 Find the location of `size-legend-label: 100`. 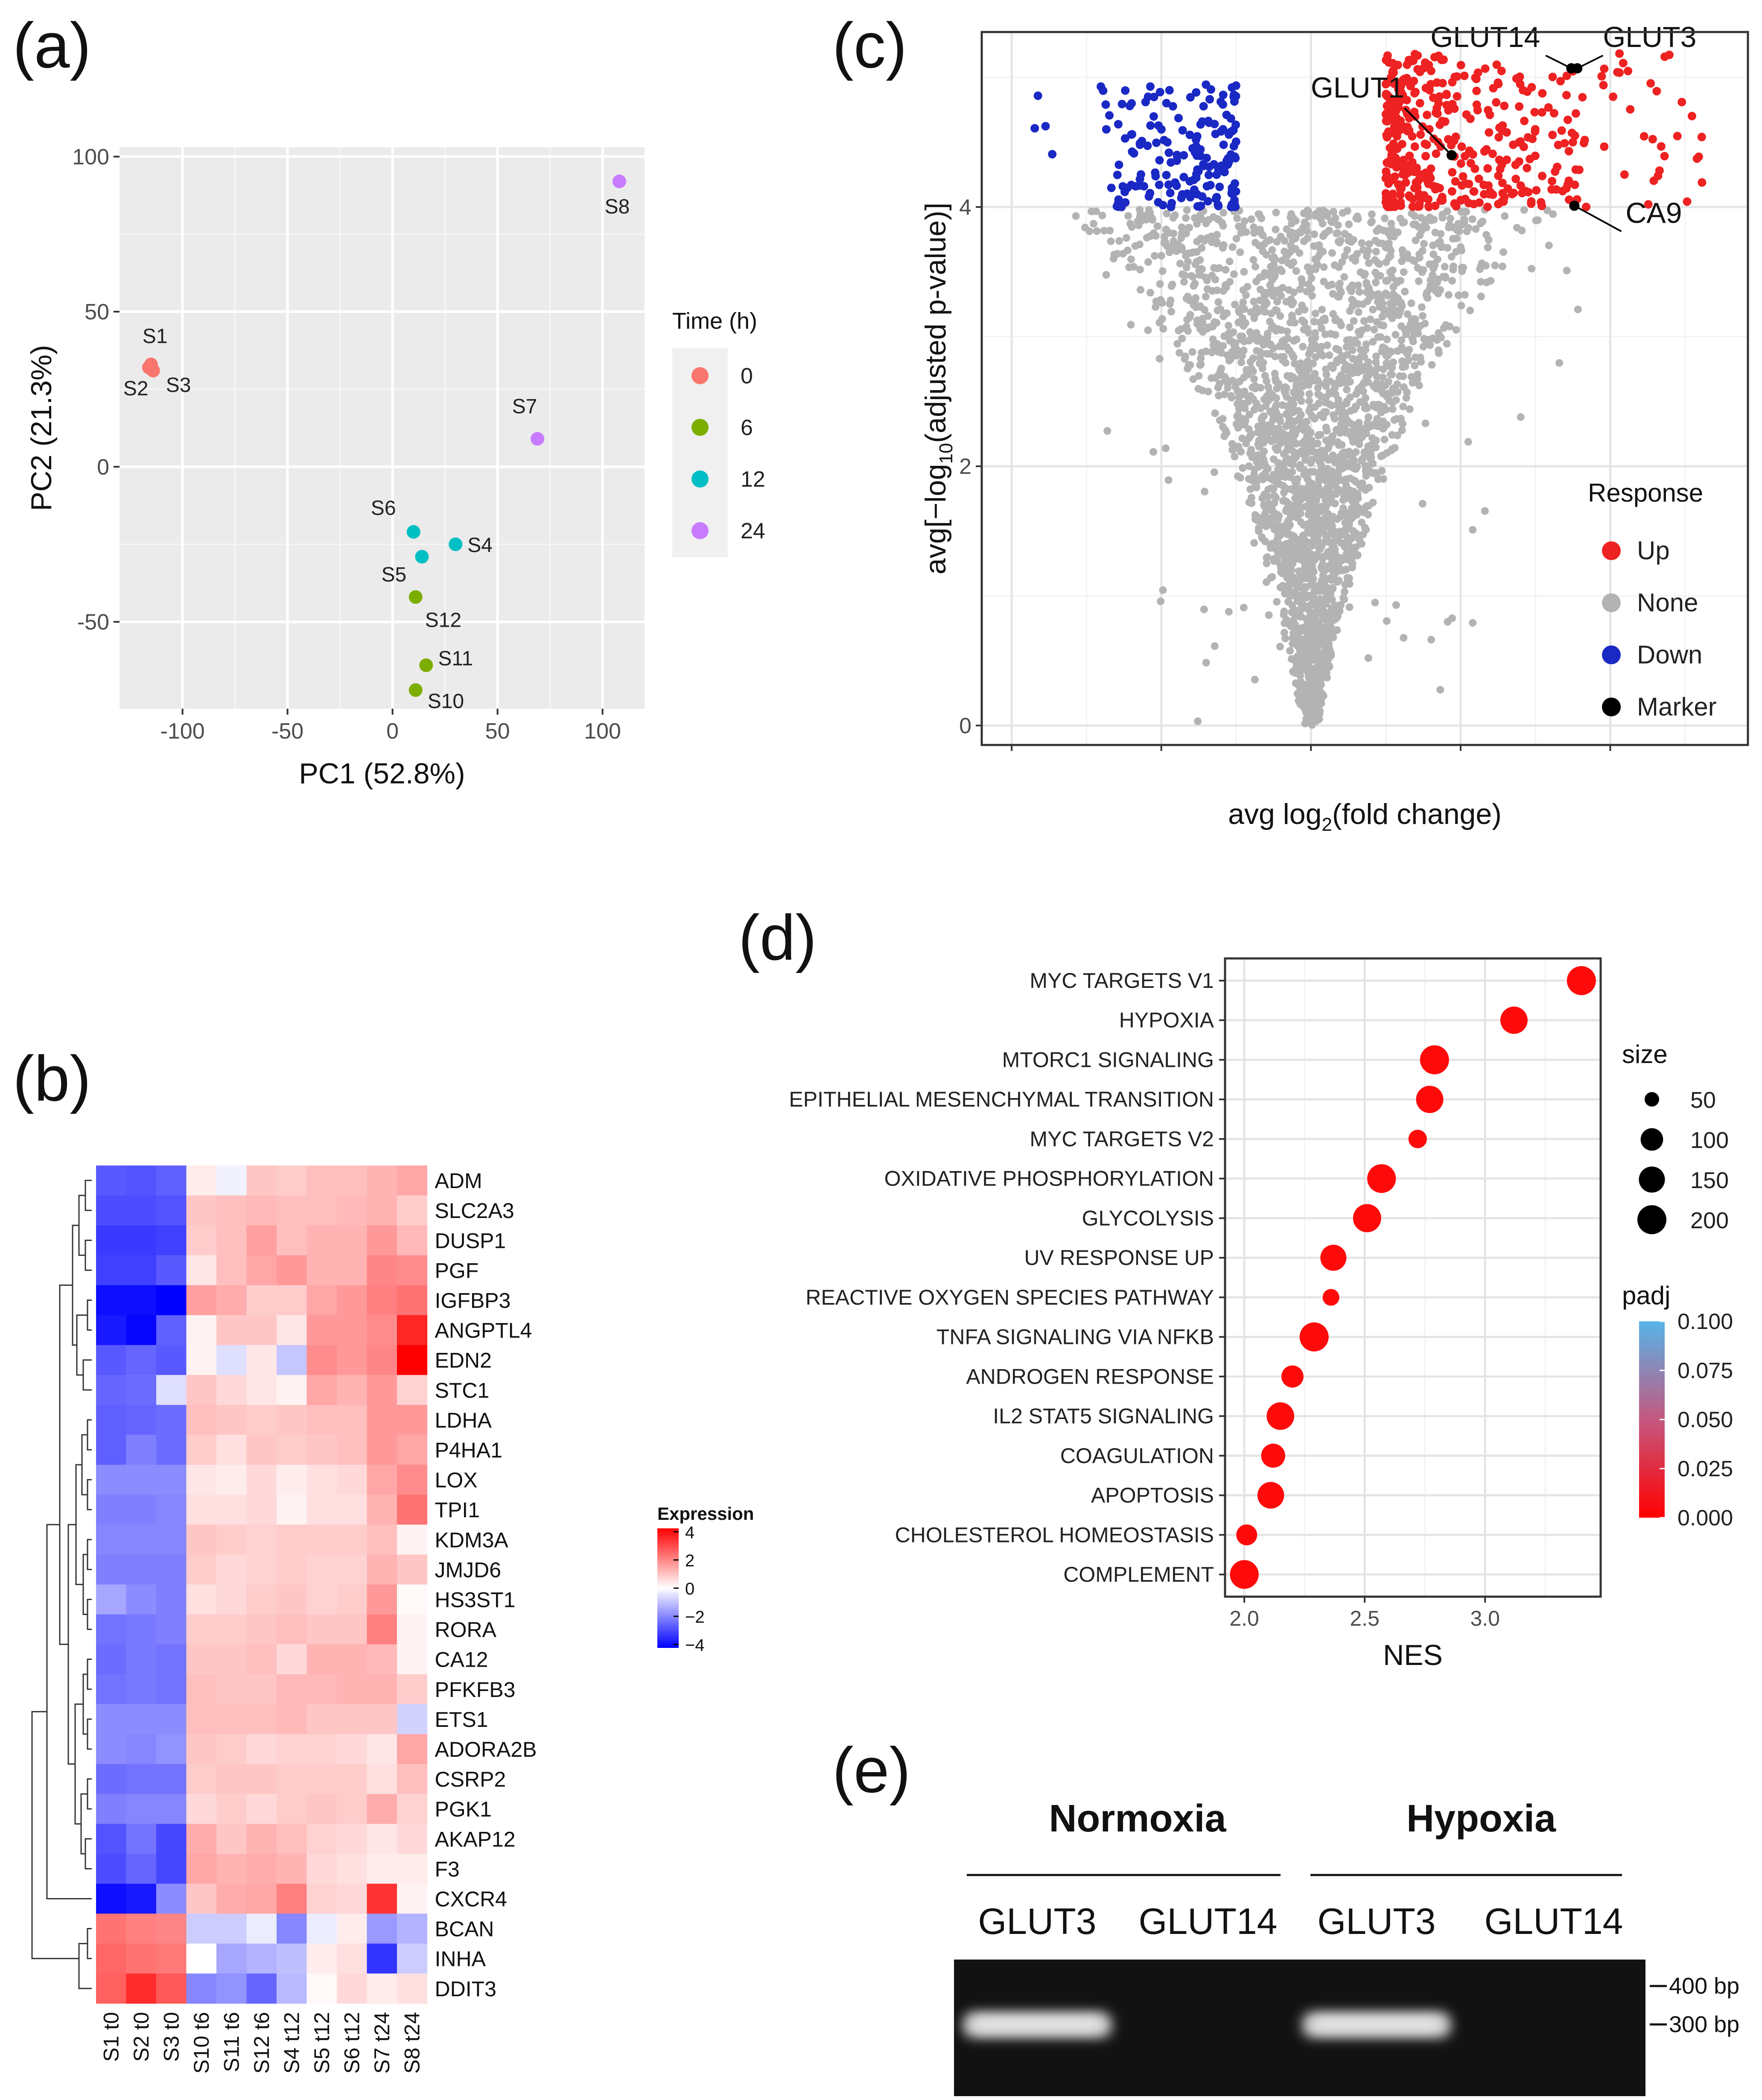

size-legend-label: 100 is located at coordinates (1709, 1140).